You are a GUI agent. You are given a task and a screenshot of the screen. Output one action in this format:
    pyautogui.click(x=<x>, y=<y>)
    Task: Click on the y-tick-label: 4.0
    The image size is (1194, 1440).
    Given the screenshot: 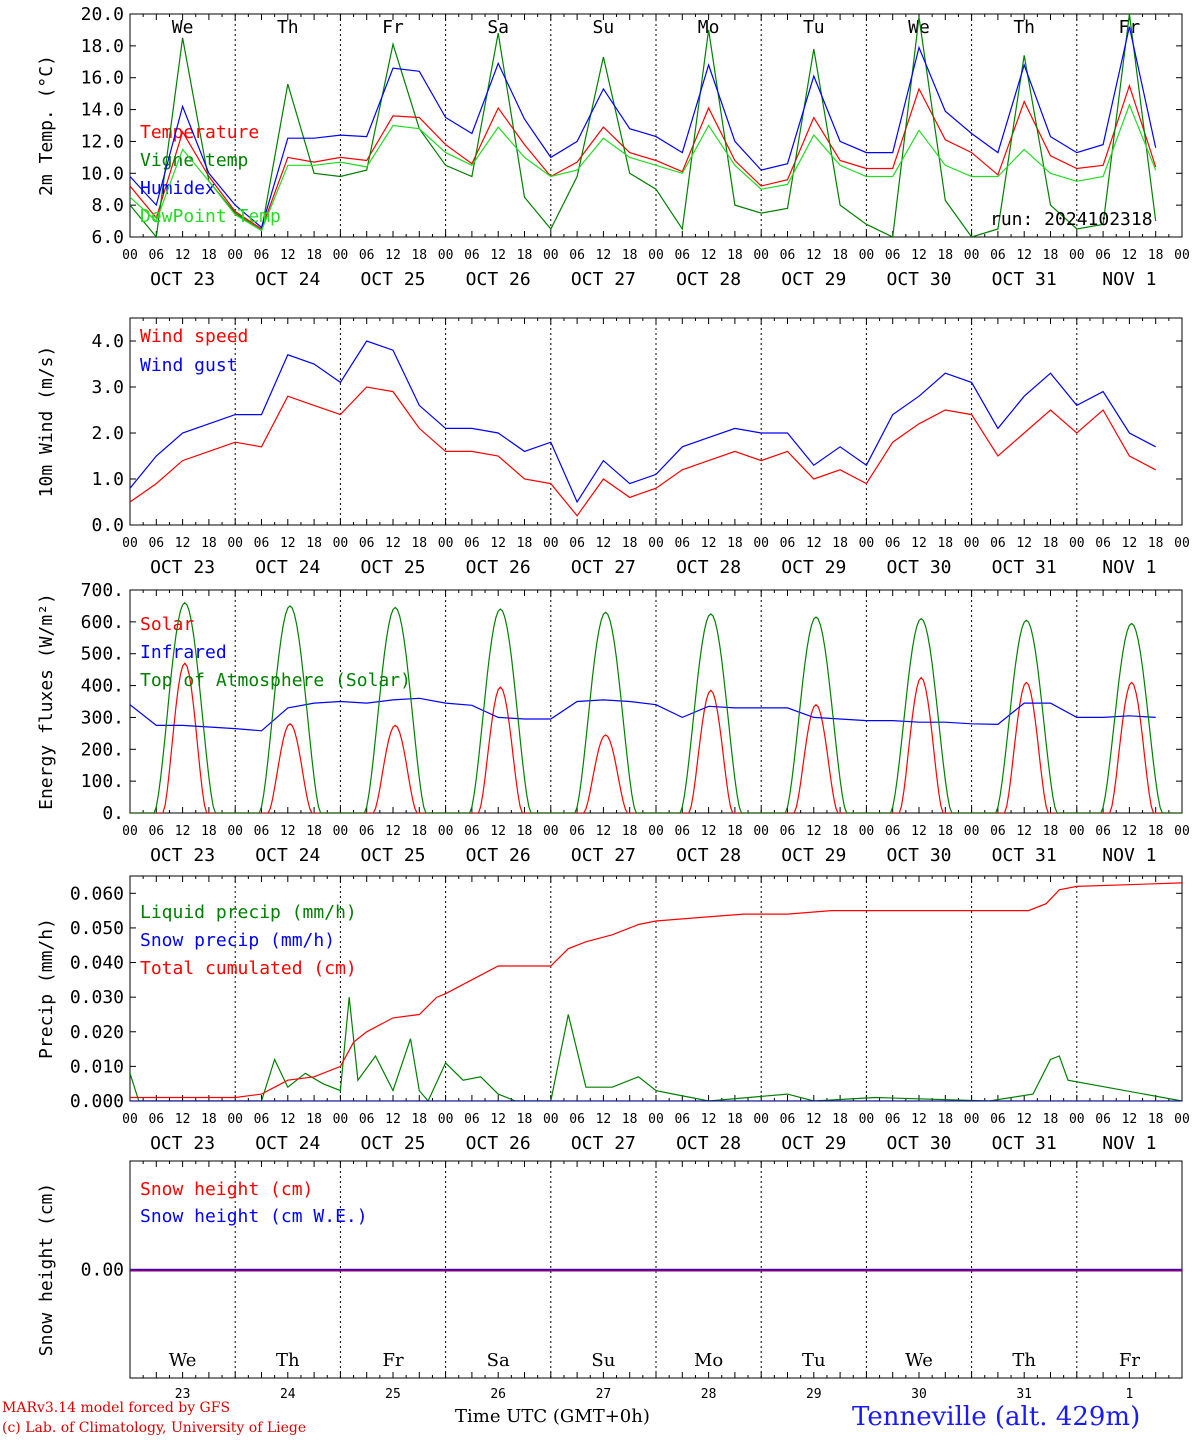 What is the action you would take?
    pyautogui.click(x=107, y=341)
    